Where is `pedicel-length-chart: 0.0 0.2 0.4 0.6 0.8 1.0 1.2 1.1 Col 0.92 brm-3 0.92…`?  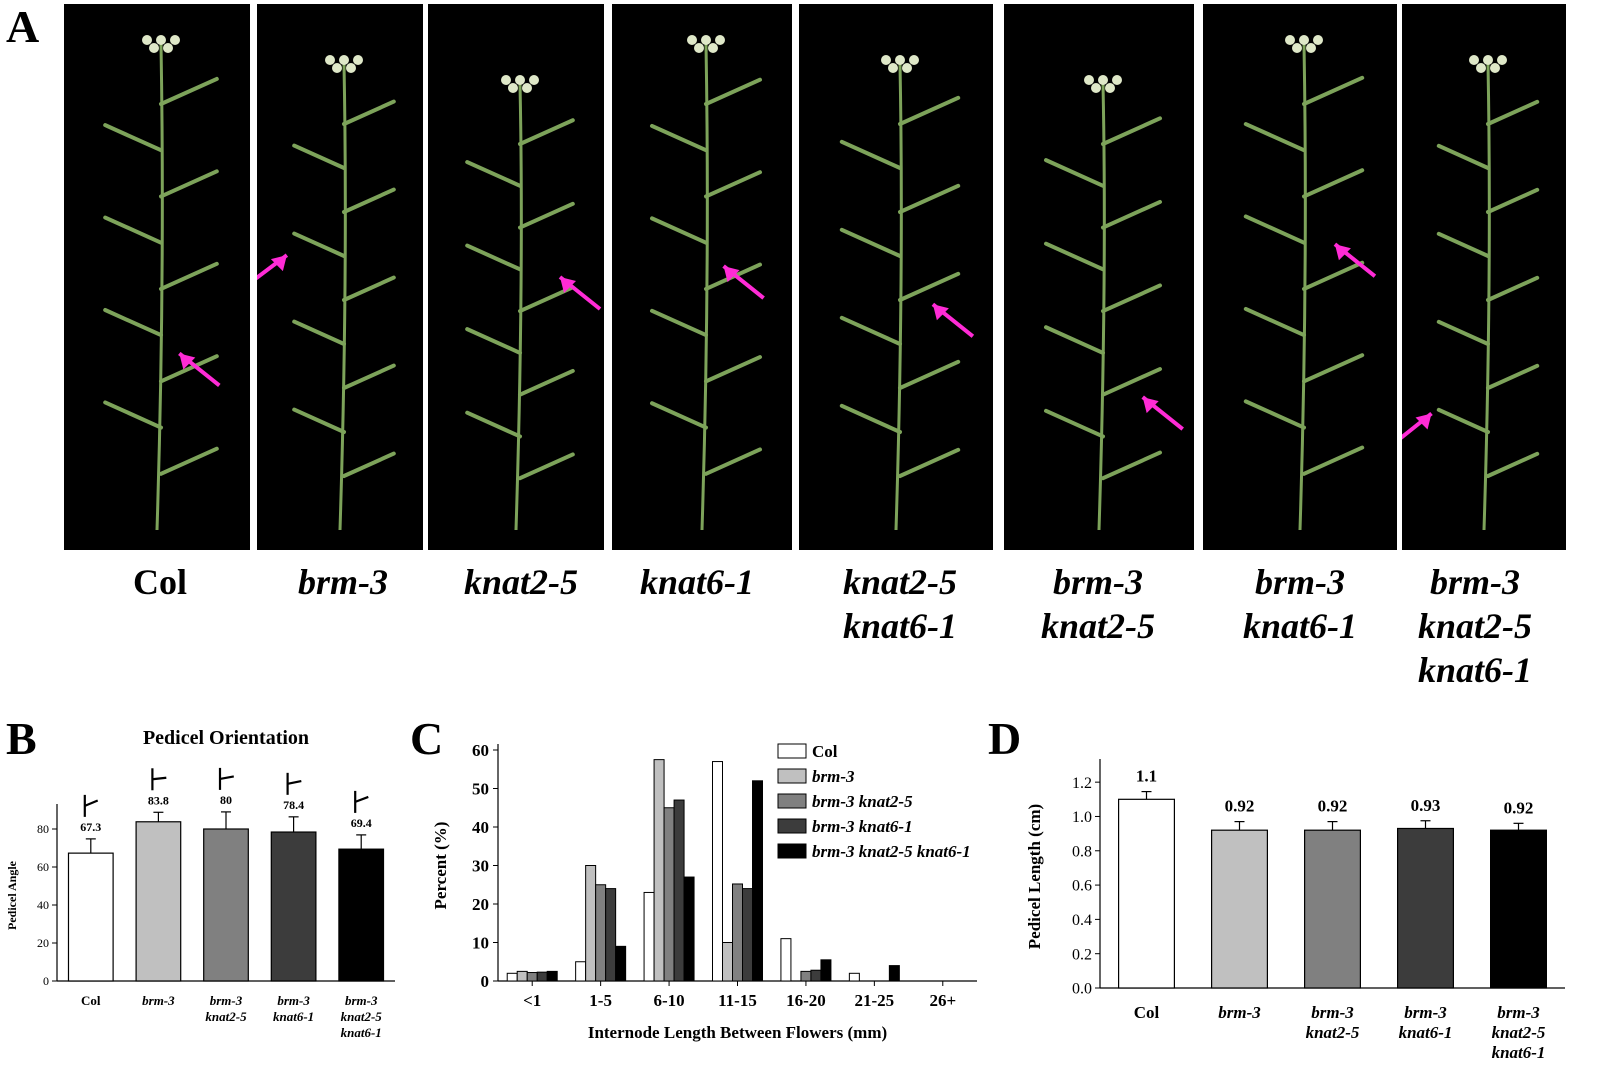
pedicel-length-chart: 0.0 0.2 0.4 0.6 0.8 1.0 1.2 1.1 Col 0.92 brm-3 0.92… is located at coordinates (1295, 910).